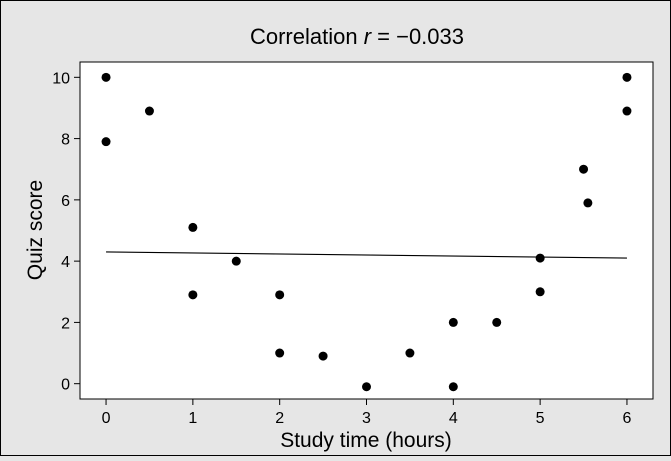  I want to click on y-tick-label: 8, so click(65, 140).